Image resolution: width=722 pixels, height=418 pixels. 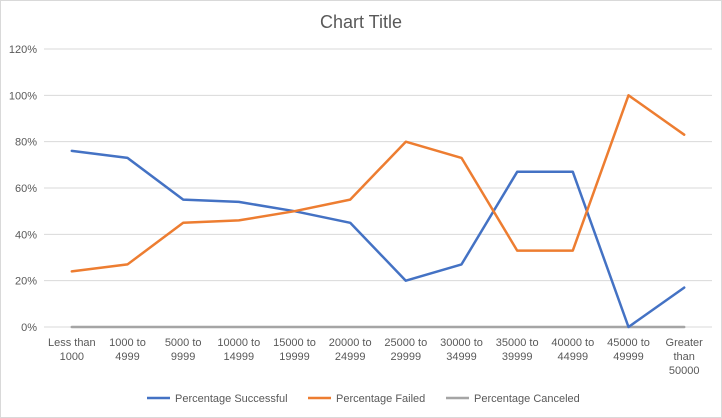 What do you see at coordinates (26, 143) in the screenshot?
I see `y-tick-label: 80%` at bounding box center [26, 143].